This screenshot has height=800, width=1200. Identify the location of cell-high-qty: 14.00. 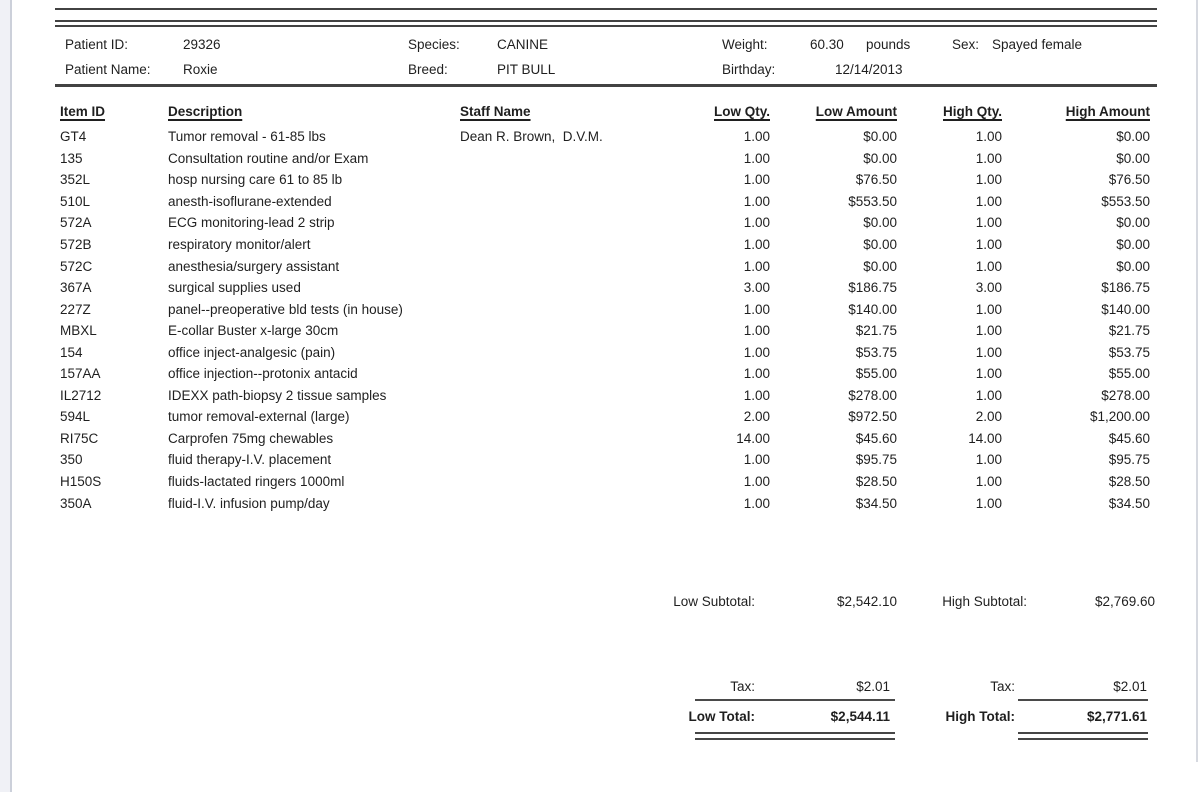
(985, 438).